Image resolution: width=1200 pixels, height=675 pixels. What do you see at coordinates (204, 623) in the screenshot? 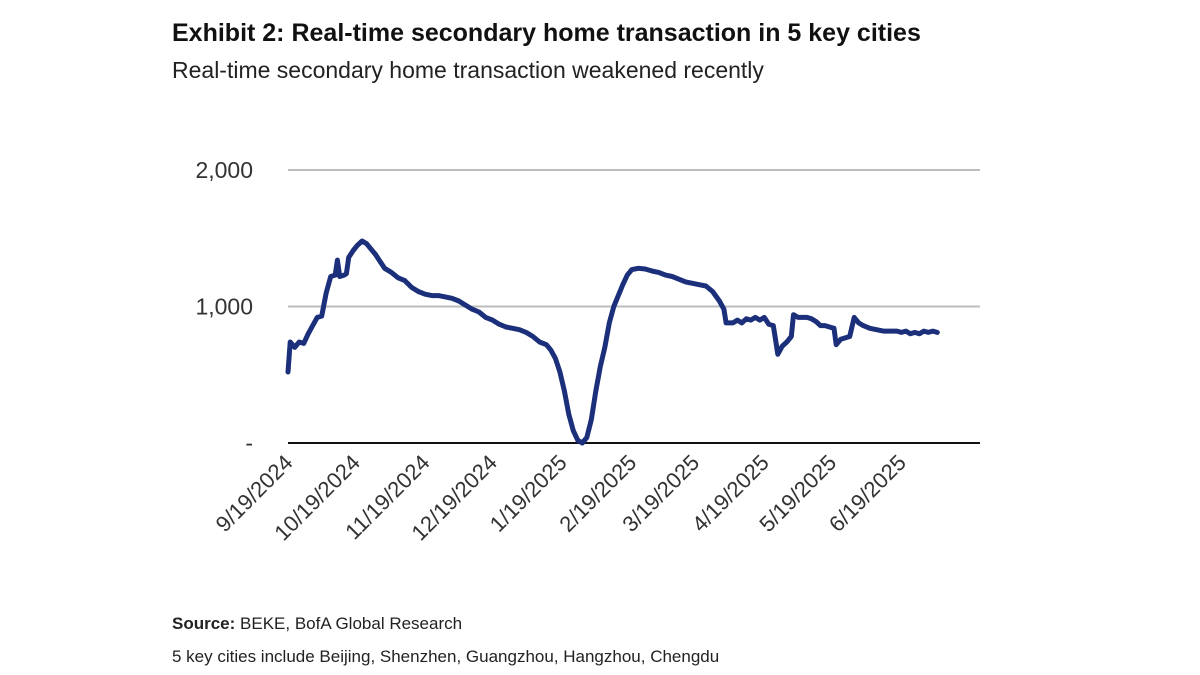
I see `source-label: Source:` at bounding box center [204, 623].